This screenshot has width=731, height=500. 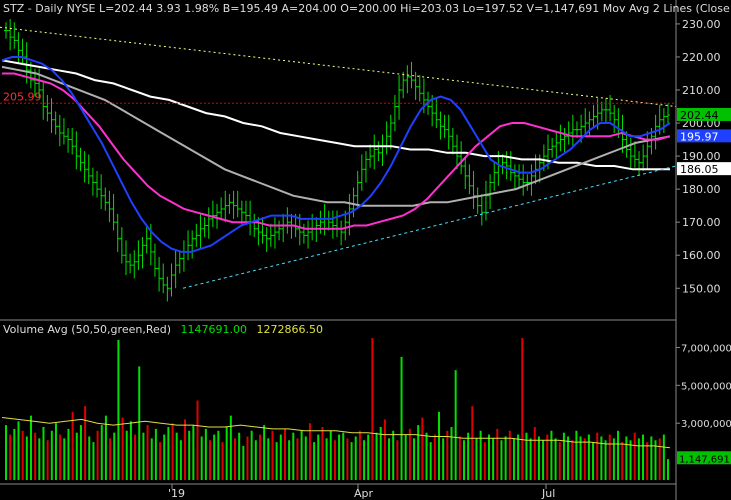 I want to click on price-tick-label: 170.00, so click(x=701, y=222).